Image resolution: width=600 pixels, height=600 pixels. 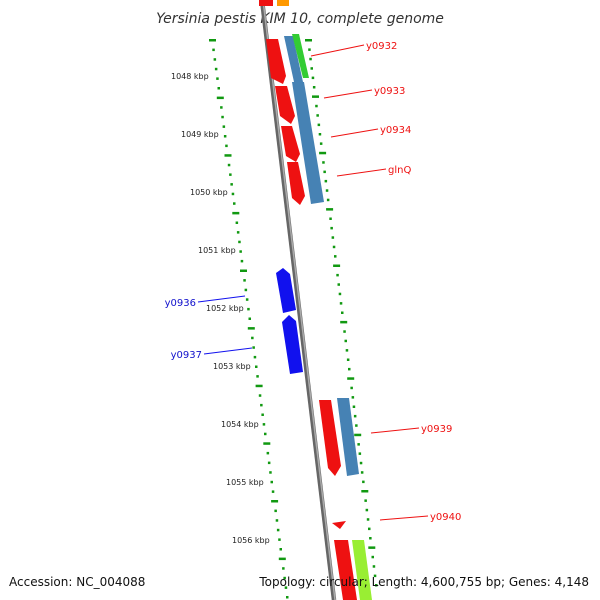 What do you see at coordinates (362, 570) in the screenshot?
I see `annotation-bottom-lime` at bounding box center [362, 570].